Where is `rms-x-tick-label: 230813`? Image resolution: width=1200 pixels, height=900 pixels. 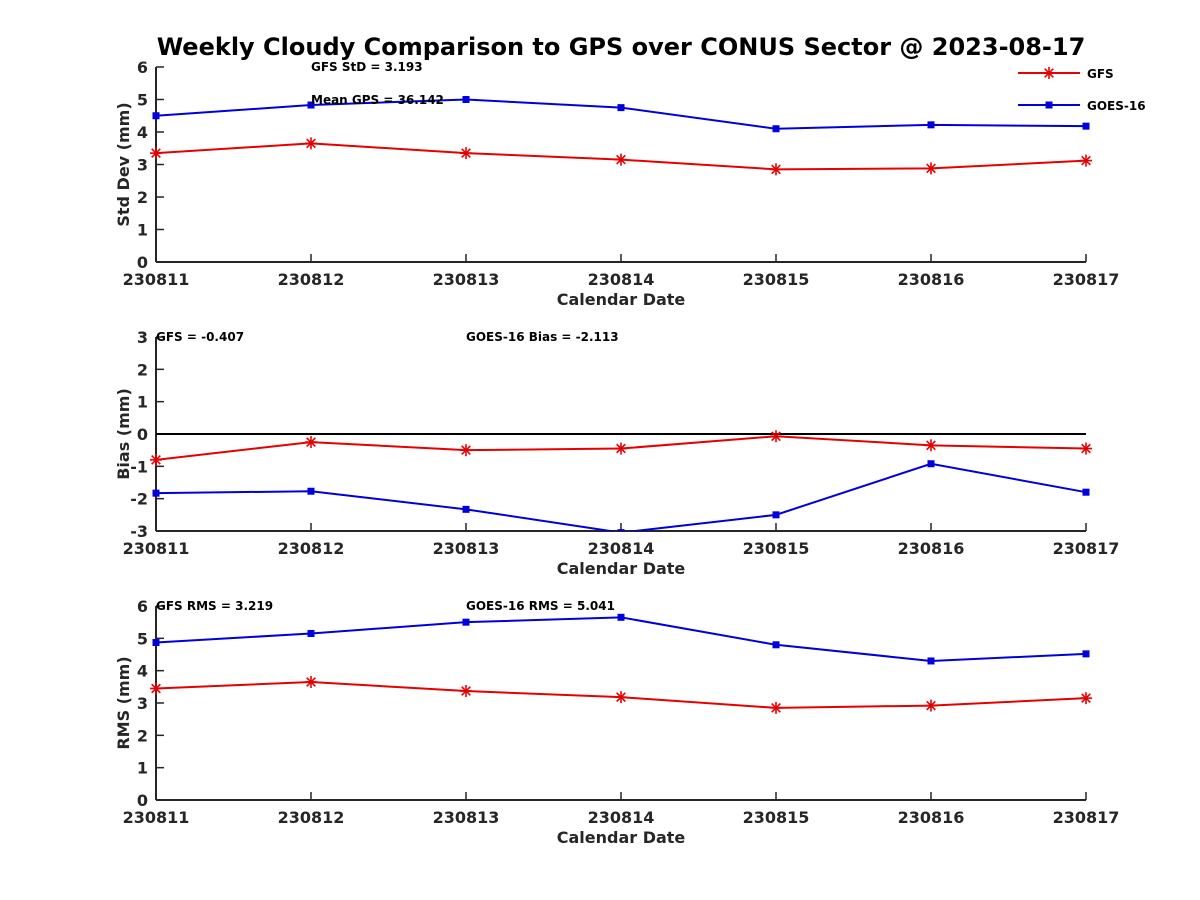
rms-x-tick-label: 230813 is located at coordinates (466, 817).